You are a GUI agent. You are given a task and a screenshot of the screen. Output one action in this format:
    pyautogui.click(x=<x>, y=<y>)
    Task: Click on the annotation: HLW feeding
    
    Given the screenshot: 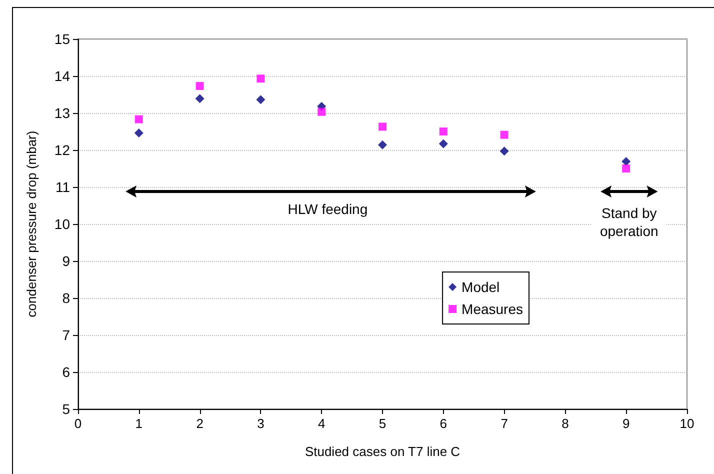 What is the action you would take?
    pyautogui.click(x=328, y=209)
    